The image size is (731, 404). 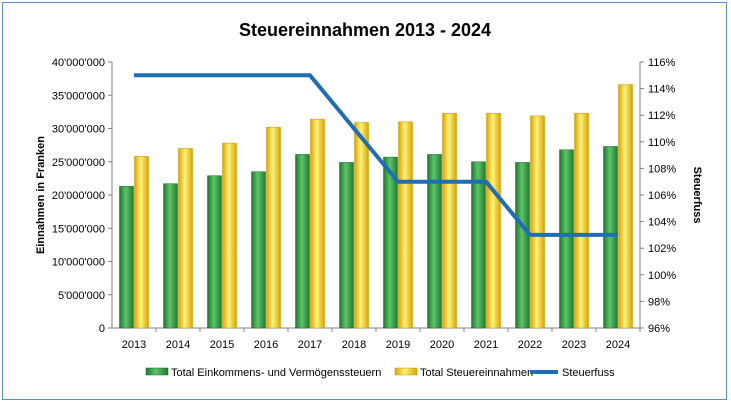 I want to click on y2-tick-label: 112%, so click(x=662, y=116).